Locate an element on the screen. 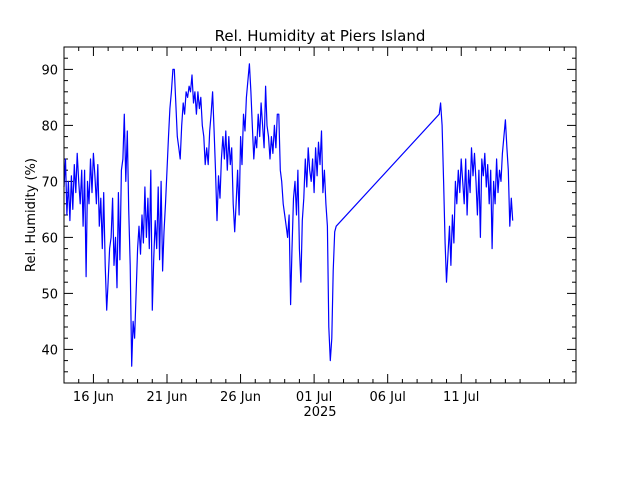  y-tick-label: 80 is located at coordinates (49, 126).